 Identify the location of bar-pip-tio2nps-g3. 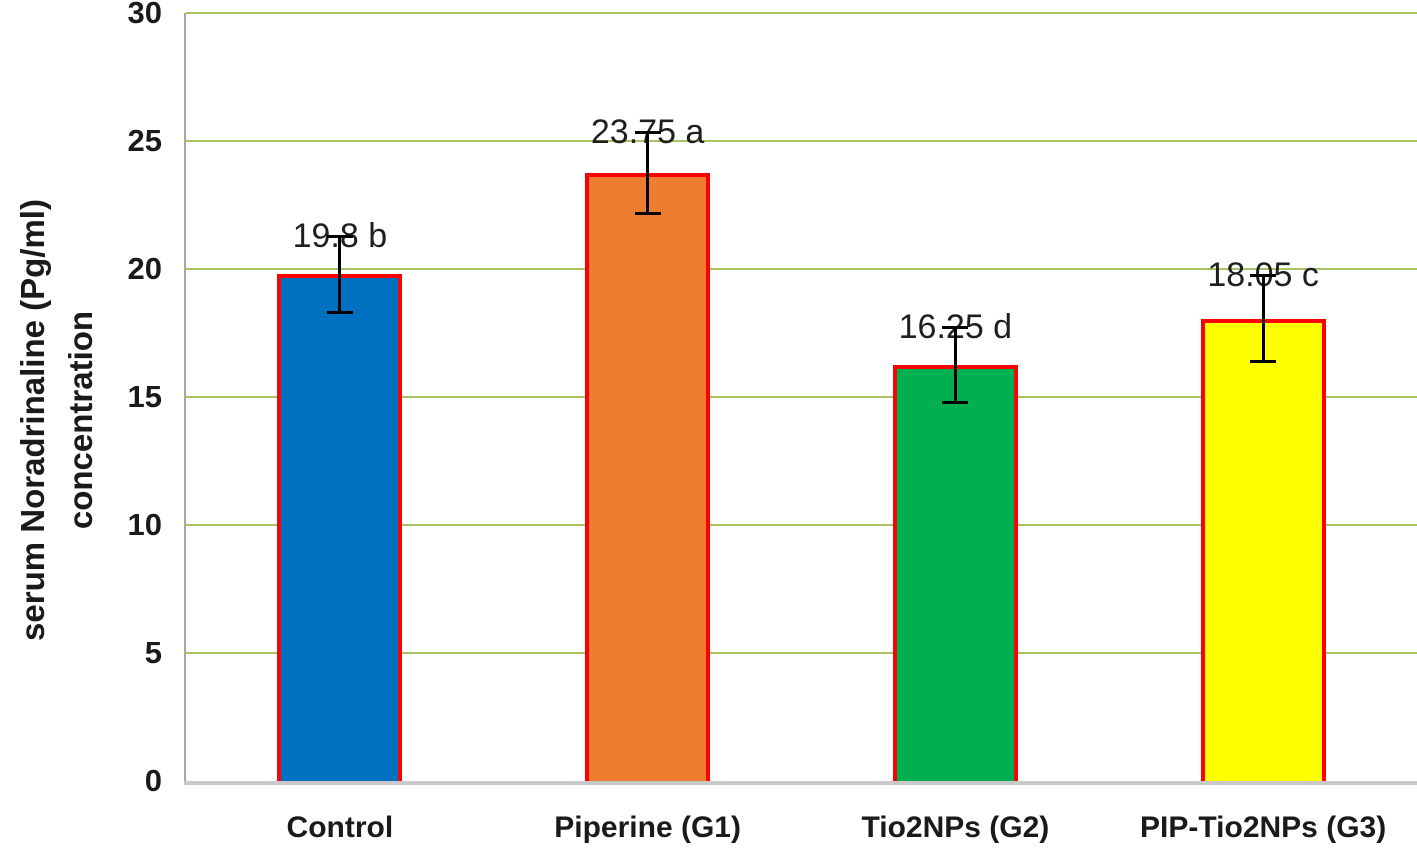
(1263, 549).